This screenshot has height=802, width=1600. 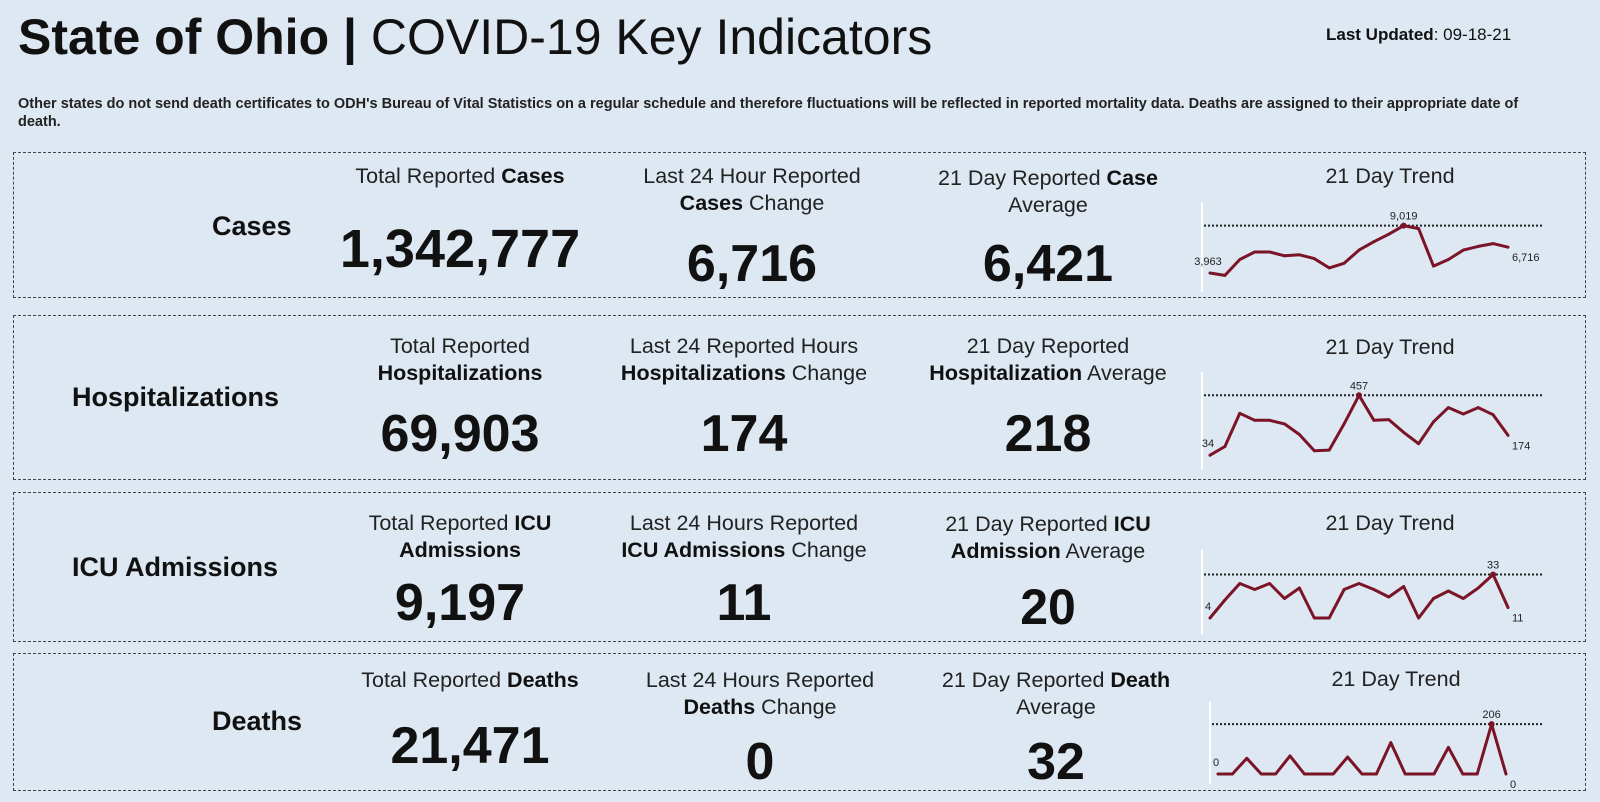 What do you see at coordinates (1048, 191) in the screenshot?
I see `cases-avg-title: 21 Day Reported Case Average` at bounding box center [1048, 191].